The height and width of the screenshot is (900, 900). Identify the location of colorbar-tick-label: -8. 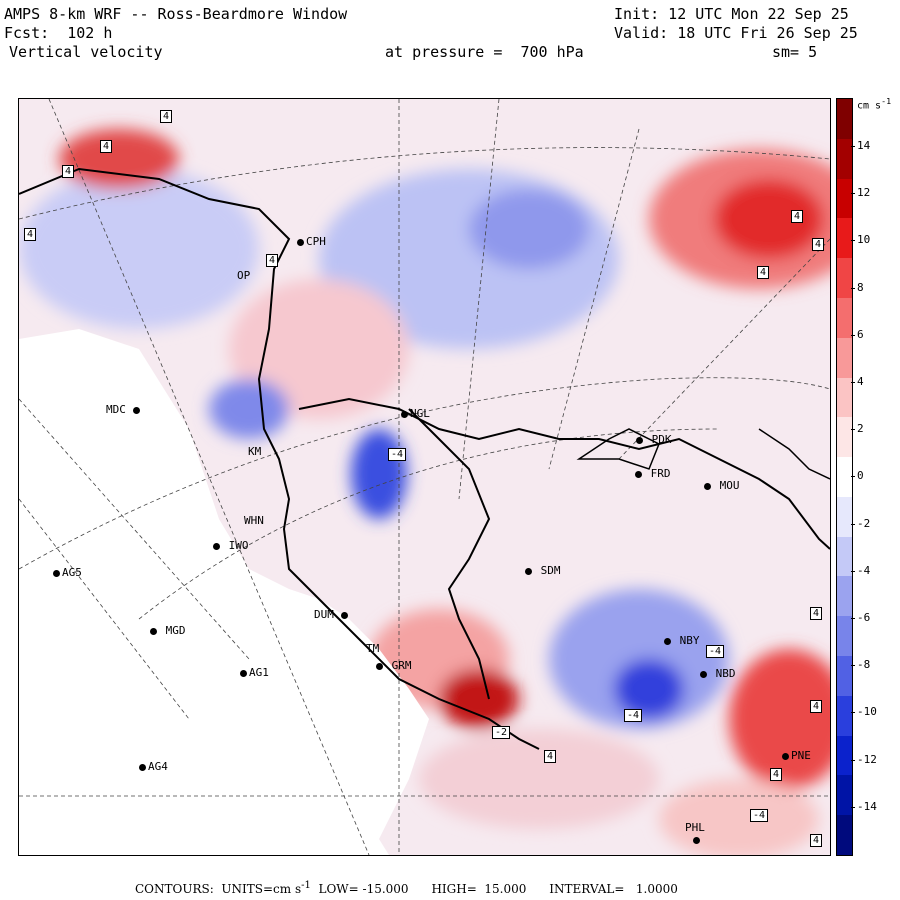
(864, 665).